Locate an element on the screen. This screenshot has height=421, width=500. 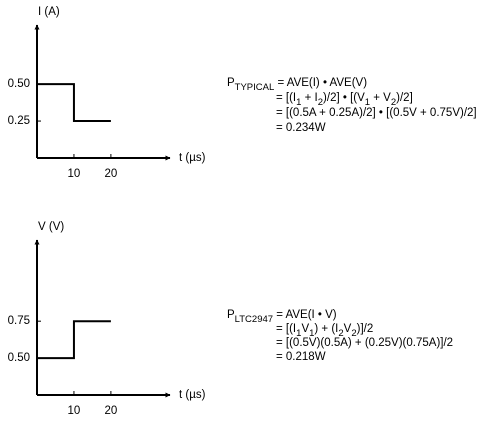
equation-subscript: LTC2947 is located at coordinates (254, 319).